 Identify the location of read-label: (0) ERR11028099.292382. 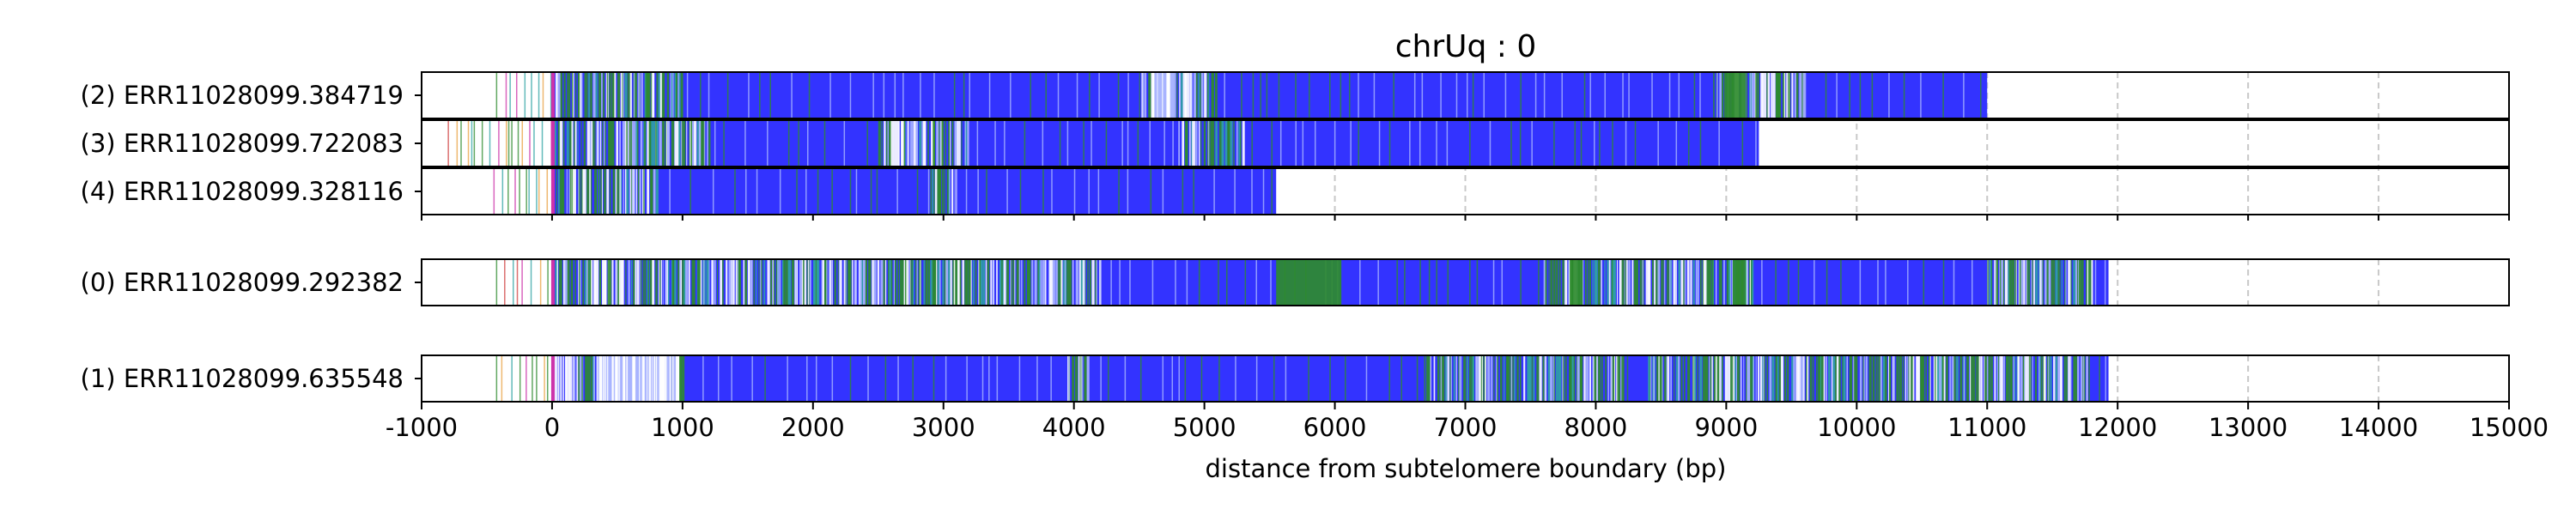
(242, 282).